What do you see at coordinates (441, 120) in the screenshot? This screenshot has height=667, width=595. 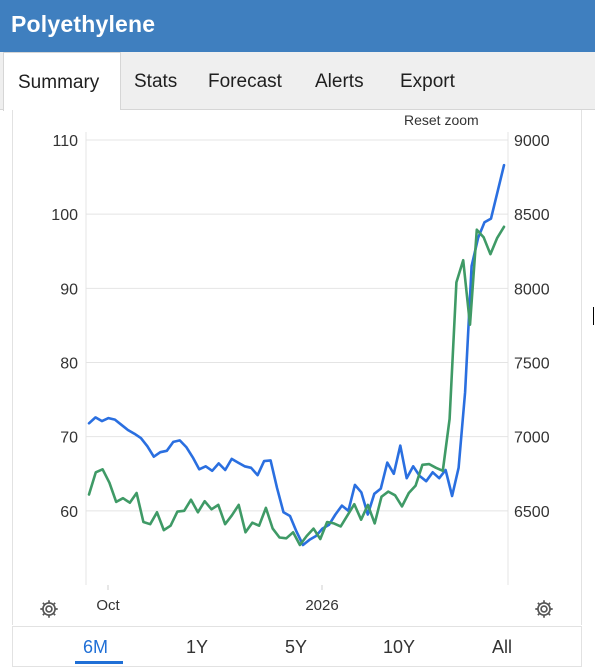 I see `reset-zoom-button: Reset zoom` at bounding box center [441, 120].